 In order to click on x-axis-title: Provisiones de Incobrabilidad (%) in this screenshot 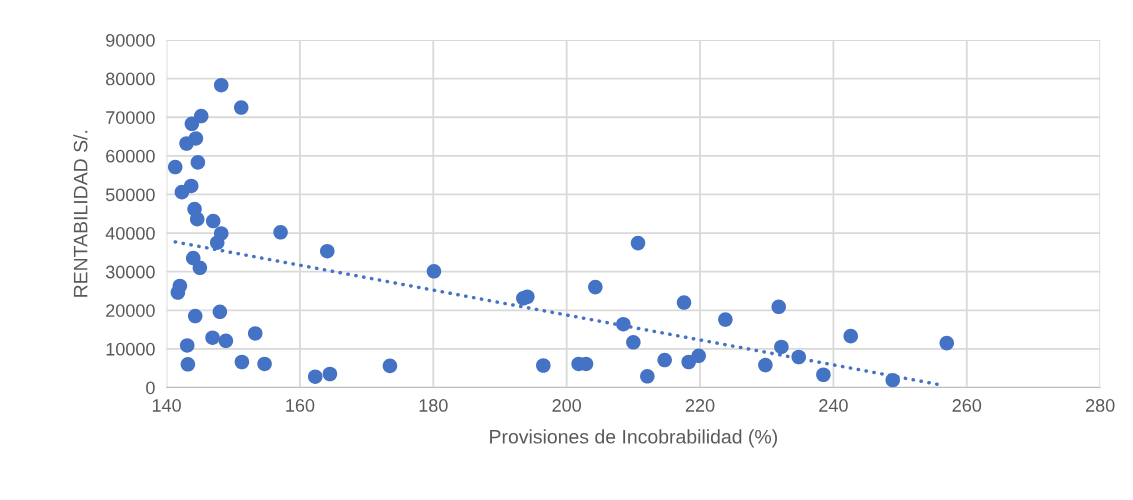, I will do `click(633, 438)`.